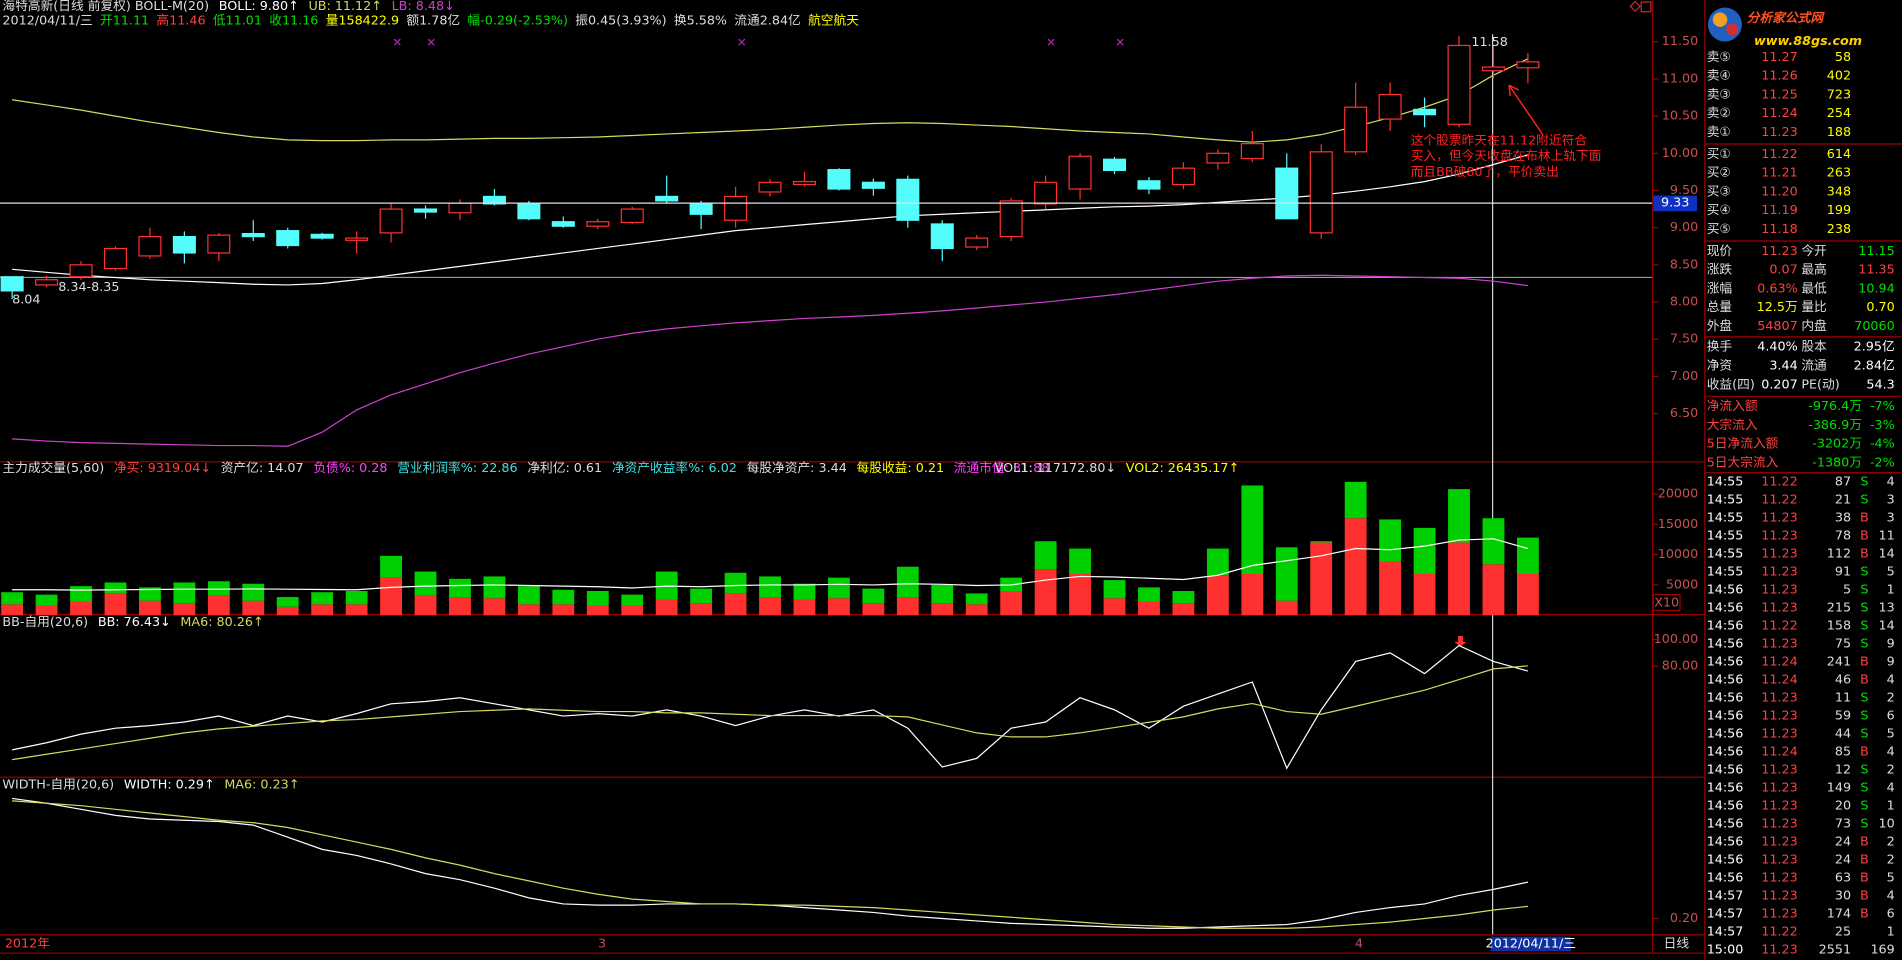 This screenshot has width=1902, height=960. I want to click on quote-value: 12.5万, so click(1777, 307).